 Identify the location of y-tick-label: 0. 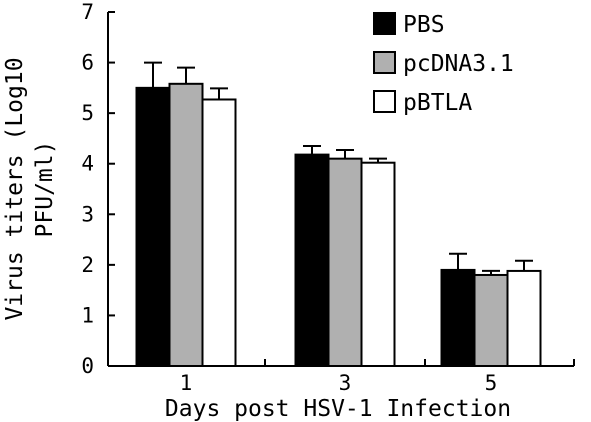
(87, 366).